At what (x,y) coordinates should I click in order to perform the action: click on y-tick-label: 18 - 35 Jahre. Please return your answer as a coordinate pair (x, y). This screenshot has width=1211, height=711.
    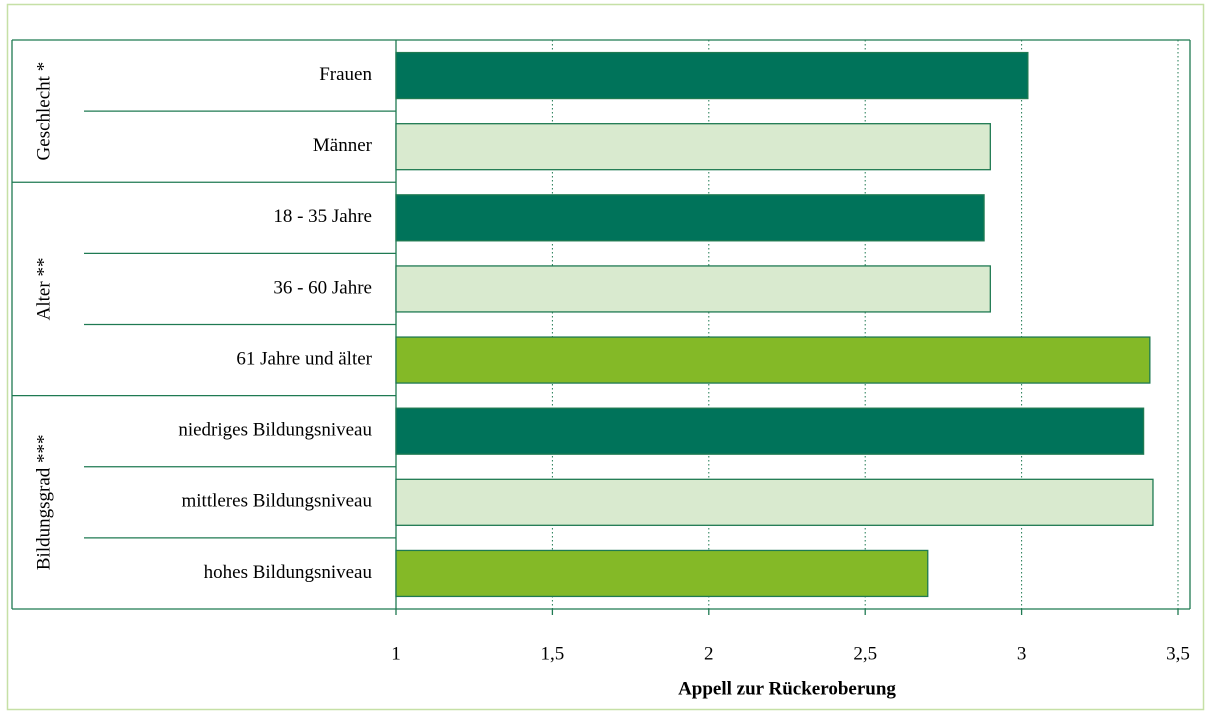
    Looking at the image, I should click on (322, 216).